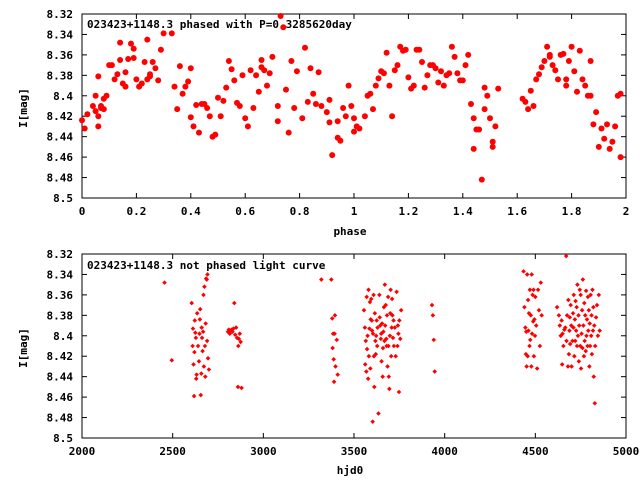 The width and height of the screenshot is (640, 480). I want to click on unphased-x-tick-label: 2000, so click(82, 451).